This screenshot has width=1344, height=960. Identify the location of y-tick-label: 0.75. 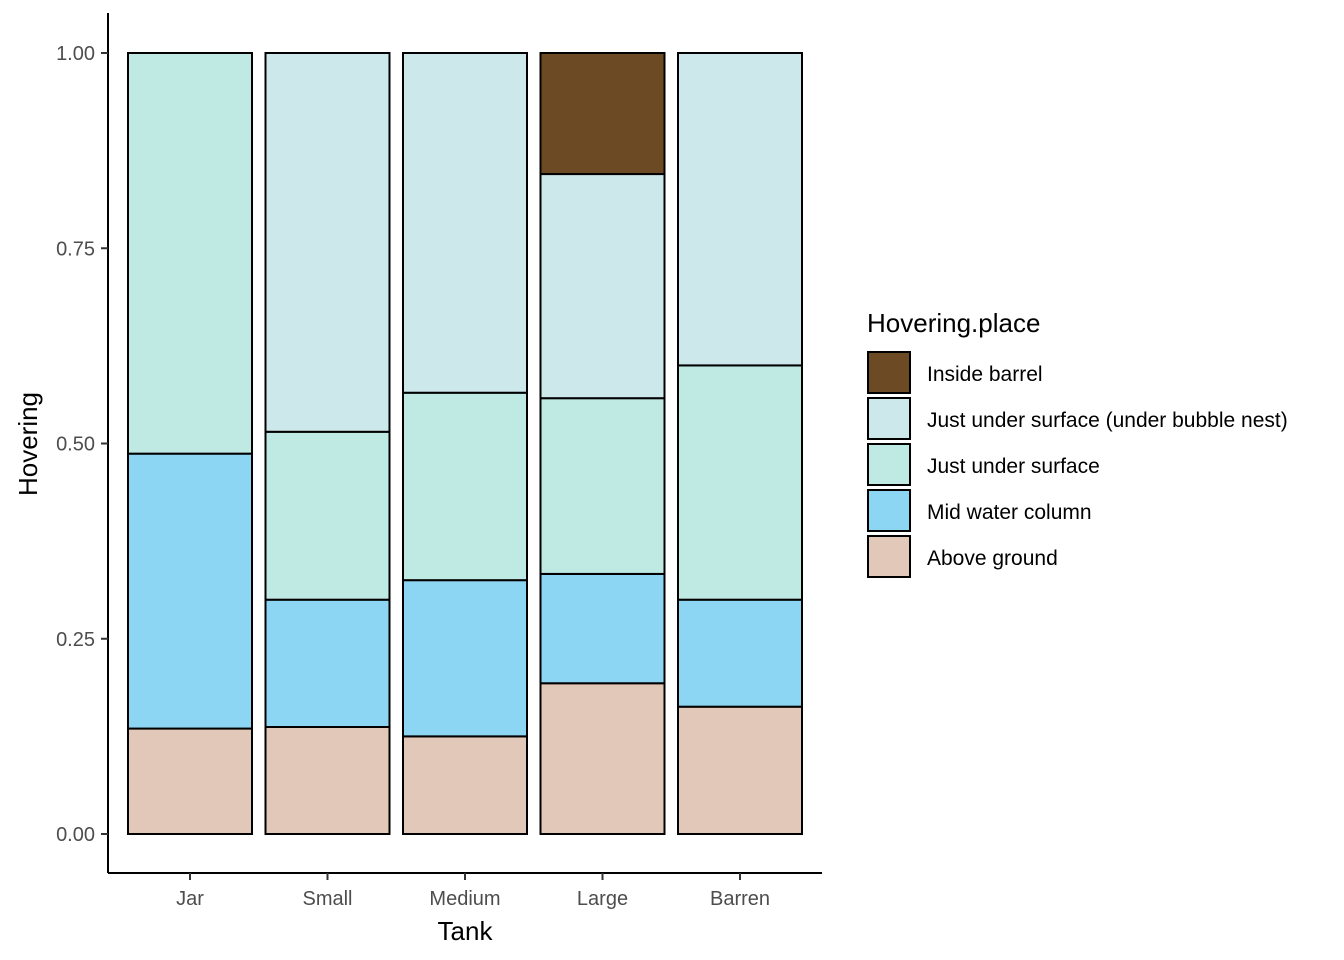
(75, 249).